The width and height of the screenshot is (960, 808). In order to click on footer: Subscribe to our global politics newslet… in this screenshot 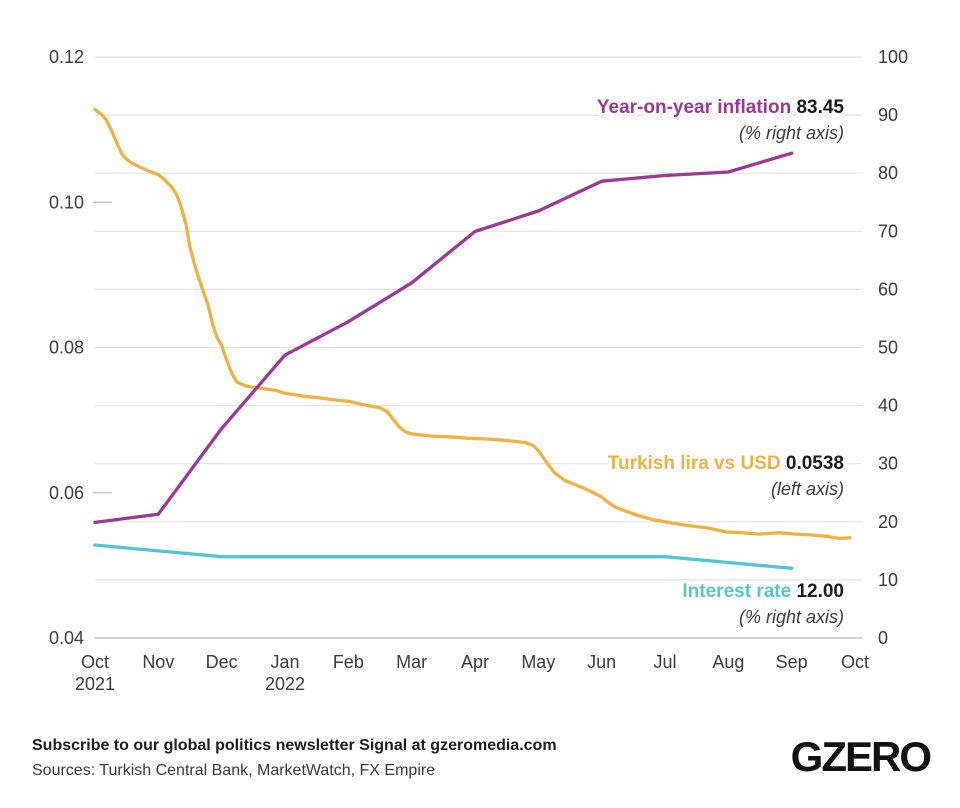, I will do `click(480, 742)`.